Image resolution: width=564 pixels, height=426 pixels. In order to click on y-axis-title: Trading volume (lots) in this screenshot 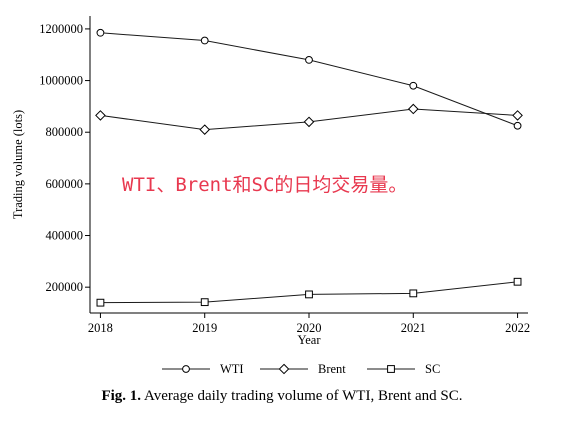, I will do `click(18, 164)`.